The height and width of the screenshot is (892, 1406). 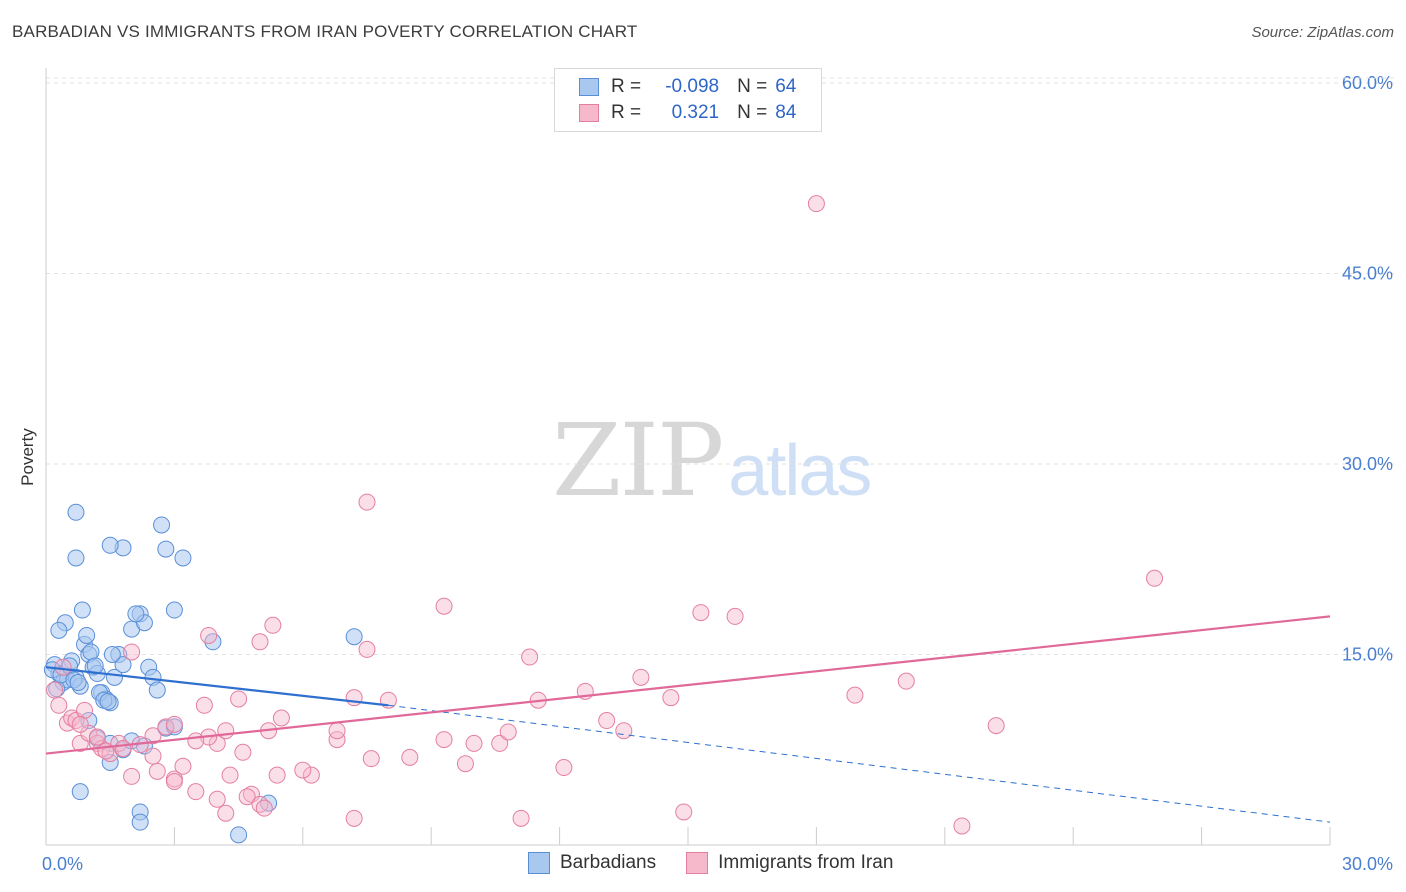 I want to click on x-tick-label-min: 0.0%, so click(x=62, y=864).